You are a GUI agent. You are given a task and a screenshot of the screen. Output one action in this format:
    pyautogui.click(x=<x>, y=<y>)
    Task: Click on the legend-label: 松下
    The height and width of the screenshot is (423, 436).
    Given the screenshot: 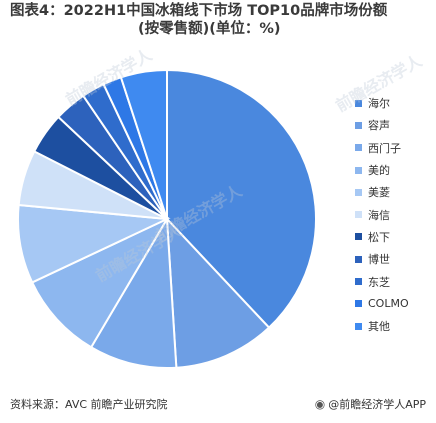 What is the action you would take?
    pyautogui.click(x=379, y=237)
    